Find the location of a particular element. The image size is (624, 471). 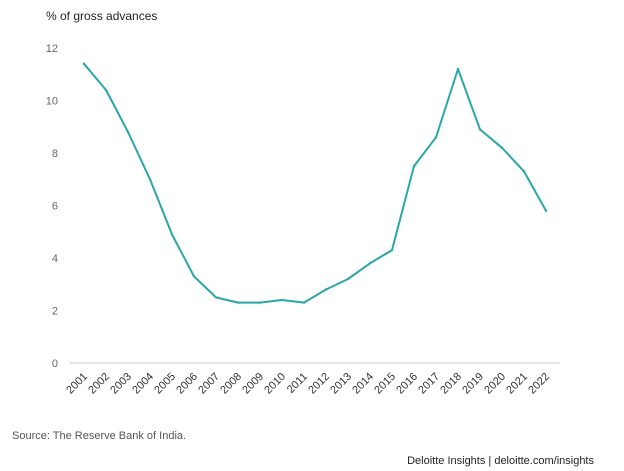

y-tick-label: 4 is located at coordinates (55, 259).